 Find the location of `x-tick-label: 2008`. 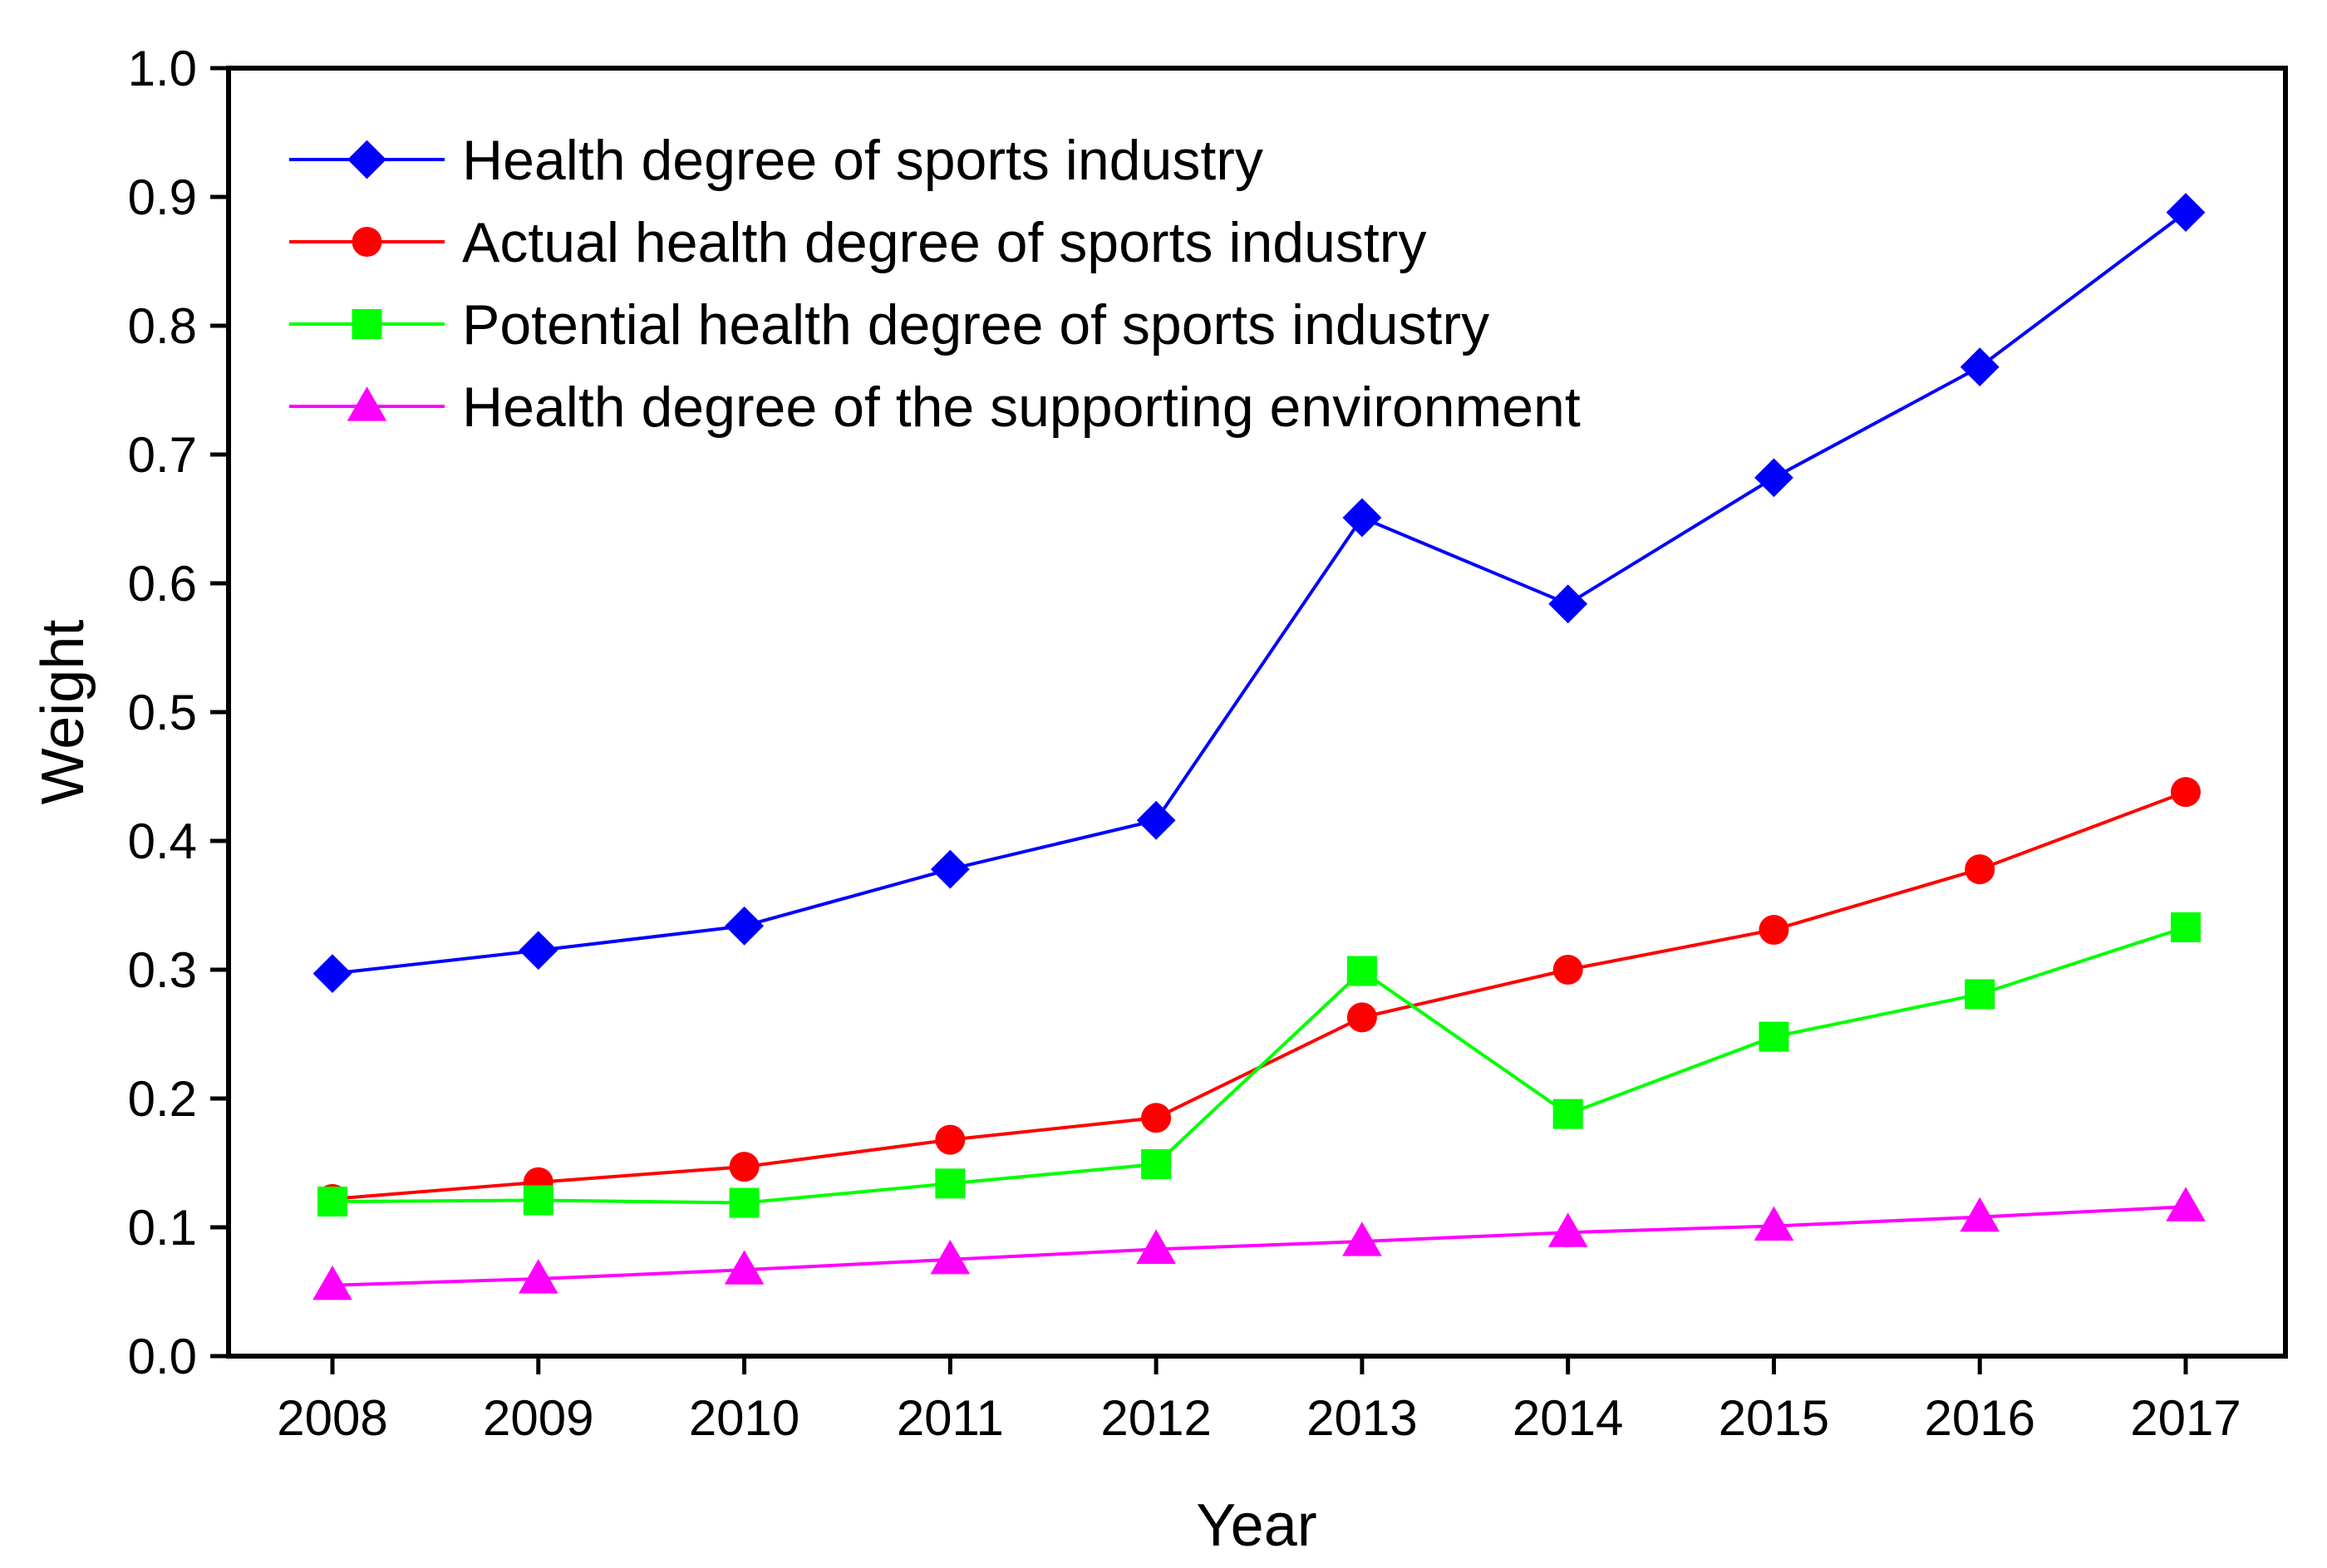

x-tick-label: 2008 is located at coordinates (332, 1418).